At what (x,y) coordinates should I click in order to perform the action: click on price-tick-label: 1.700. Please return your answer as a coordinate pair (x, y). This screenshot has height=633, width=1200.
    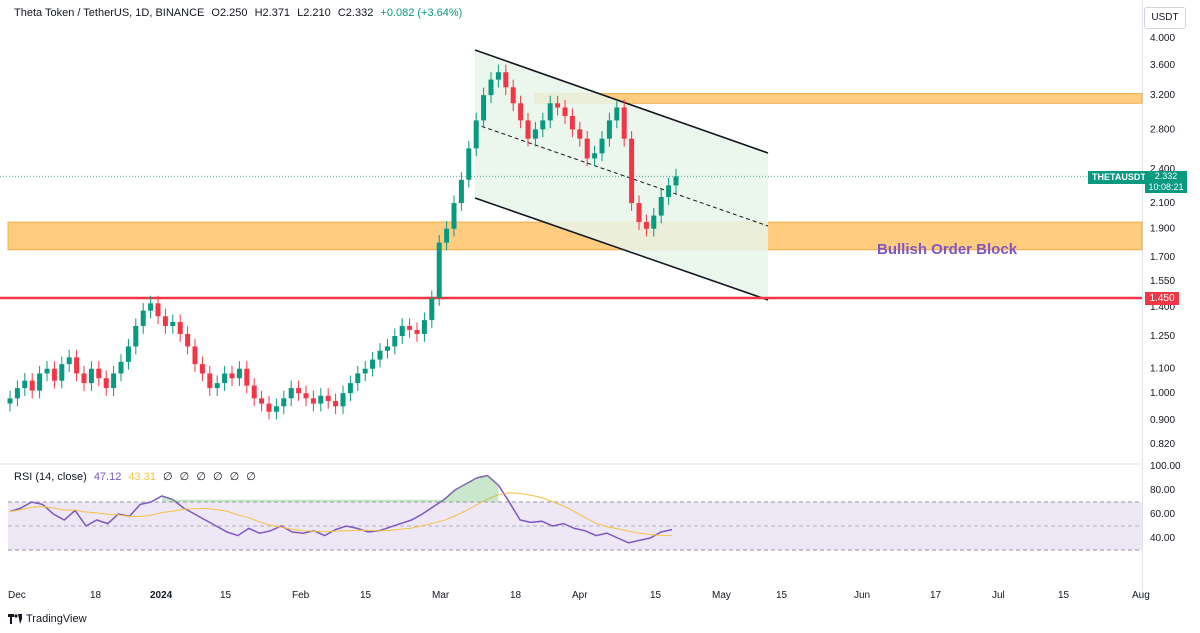
    Looking at the image, I should click on (1162, 257).